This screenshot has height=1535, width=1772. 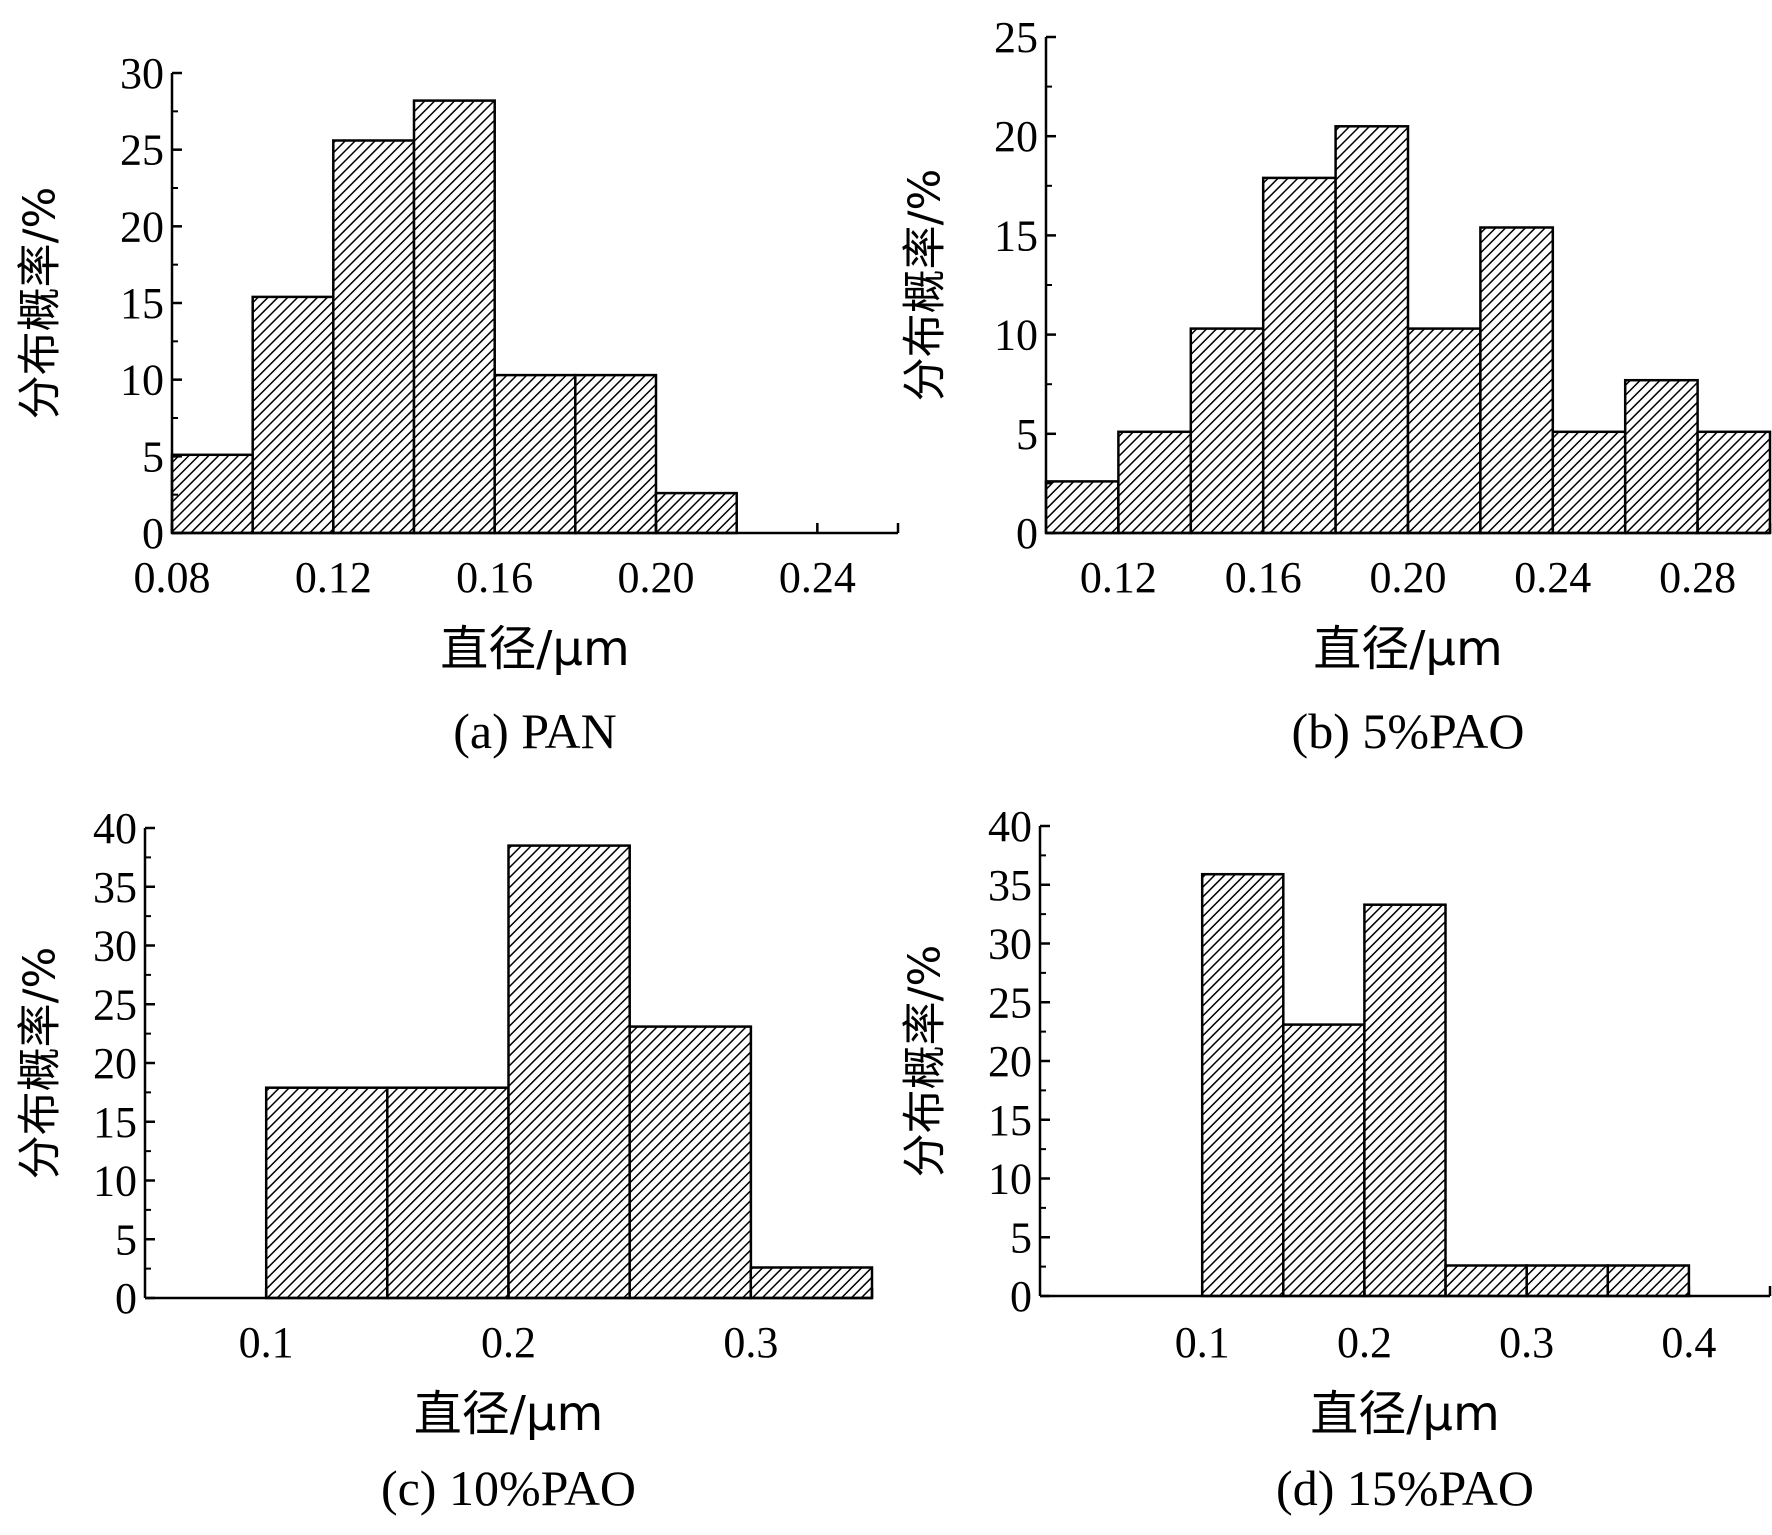 I want to click on x-tick-label: 0.4, so click(x=1688, y=1342).